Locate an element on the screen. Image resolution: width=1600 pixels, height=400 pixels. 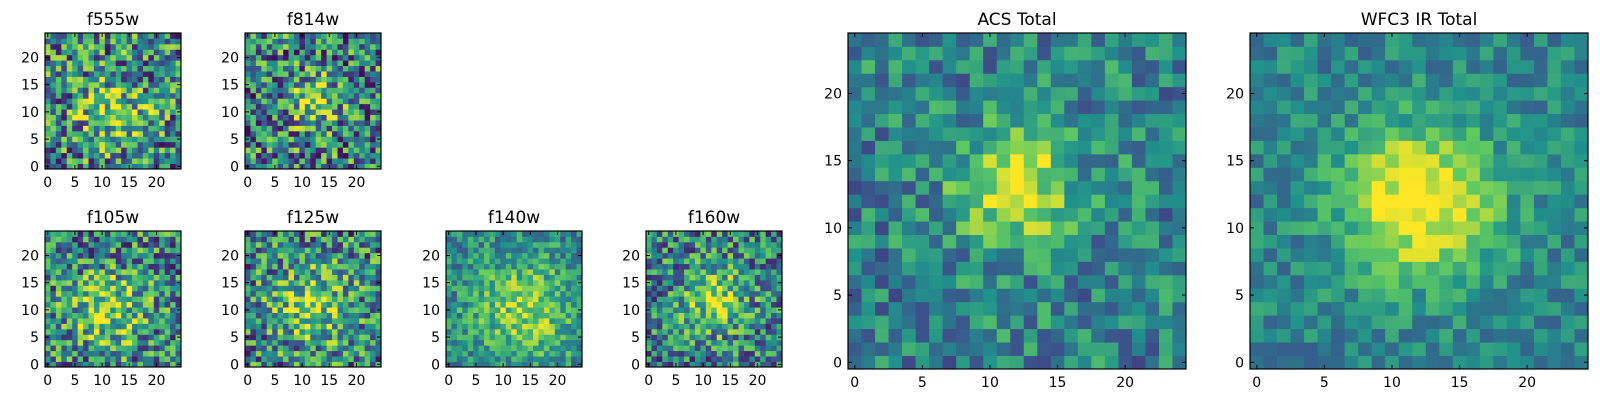
y-tick-label: 15 is located at coordinates (431, 284).